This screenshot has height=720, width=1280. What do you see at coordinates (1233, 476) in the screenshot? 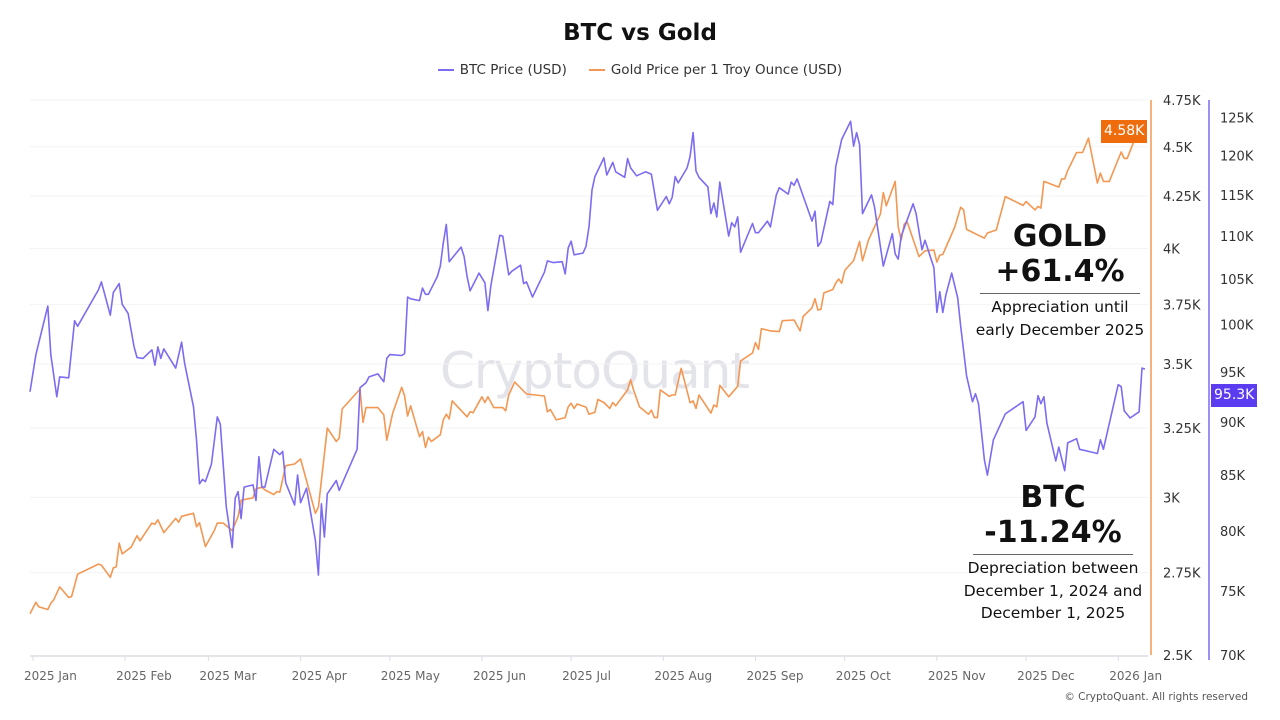
I see `btc-axis-tick-label: 85K` at bounding box center [1233, 476].